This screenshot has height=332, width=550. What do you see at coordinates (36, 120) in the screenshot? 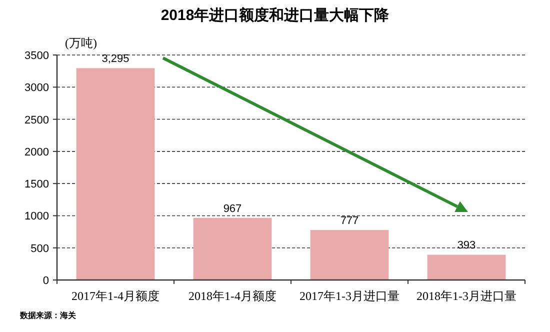
I see `y-tick-label: 2500` at bounding box center [36, 120].